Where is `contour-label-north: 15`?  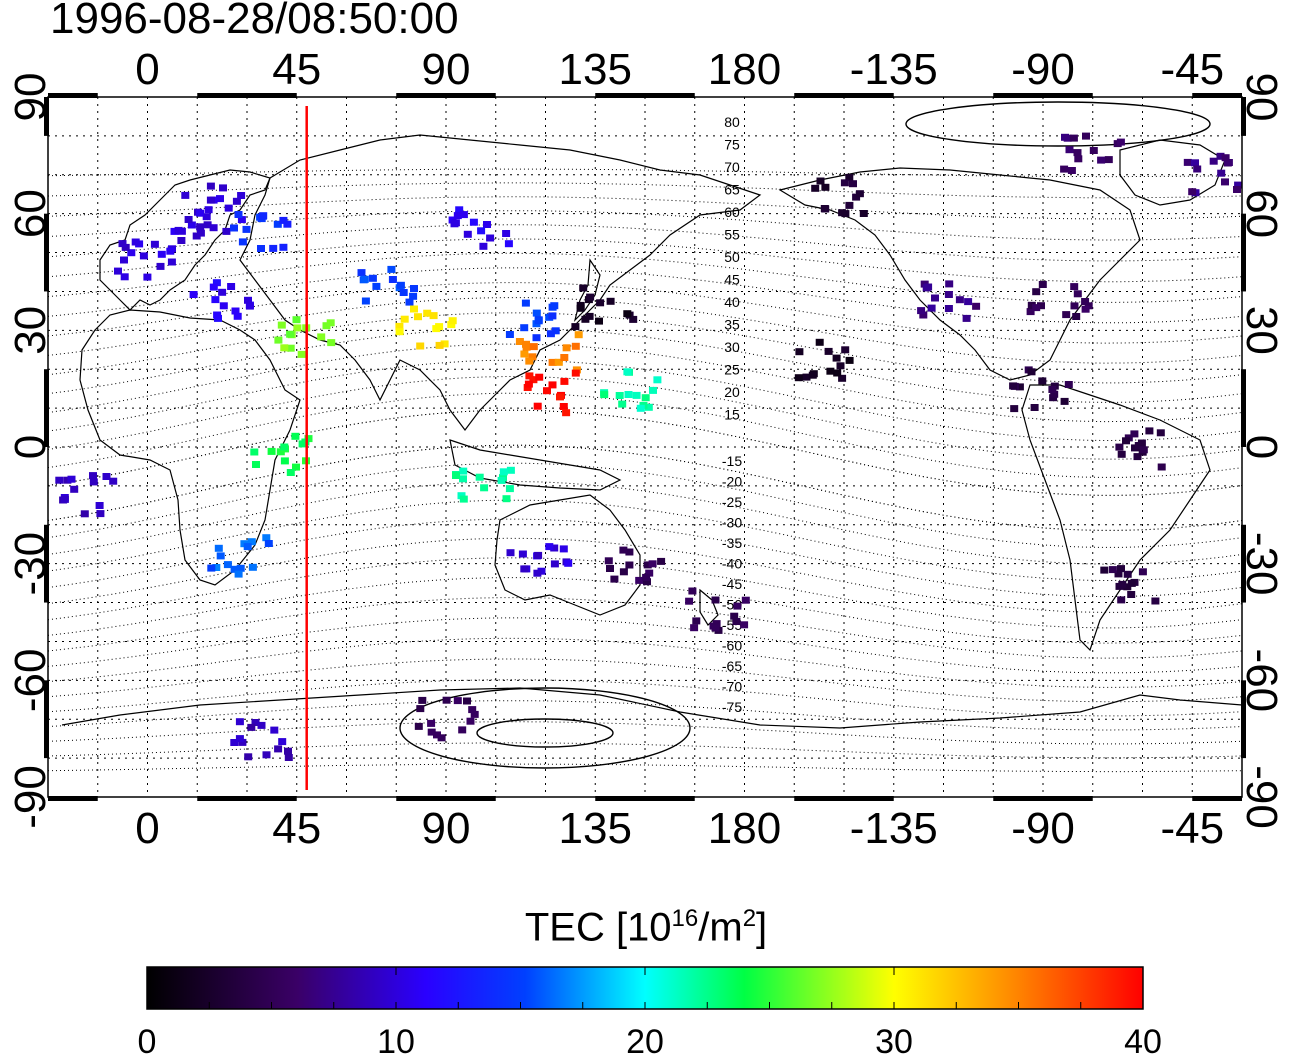
contour-label-north: 15 is located at coordinates (732, 415).